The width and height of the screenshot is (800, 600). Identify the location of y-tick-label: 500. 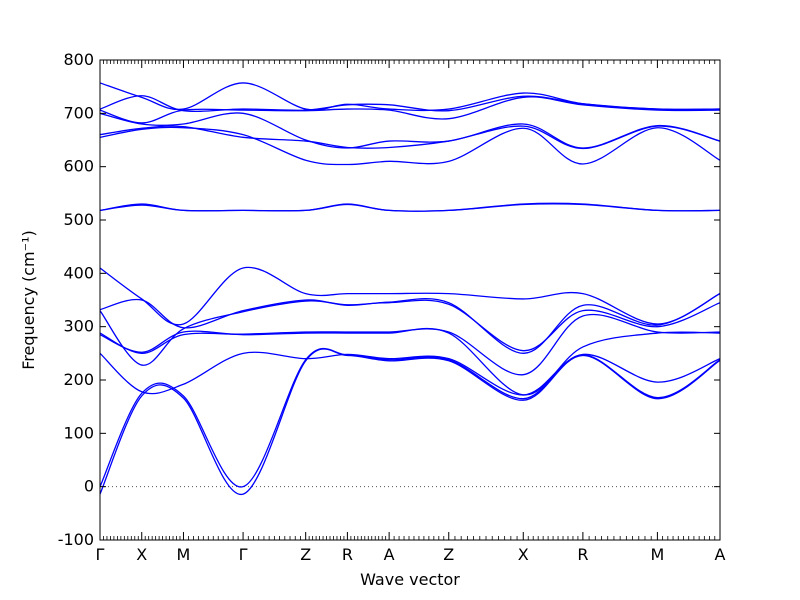
(78, 219).